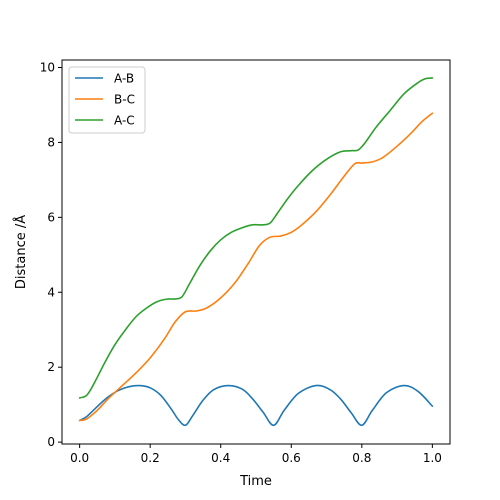 The height and width of the screenshot is (500, 500). I want to click on x-tick-label: 0.4, so click(220, 458).